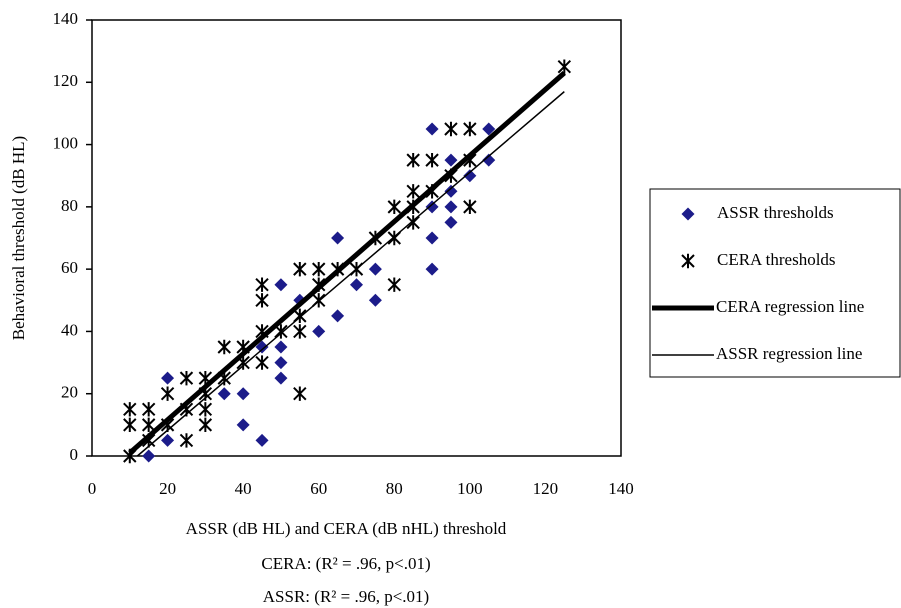  I want to click on y-tick-label: 140, so click(66, 18).